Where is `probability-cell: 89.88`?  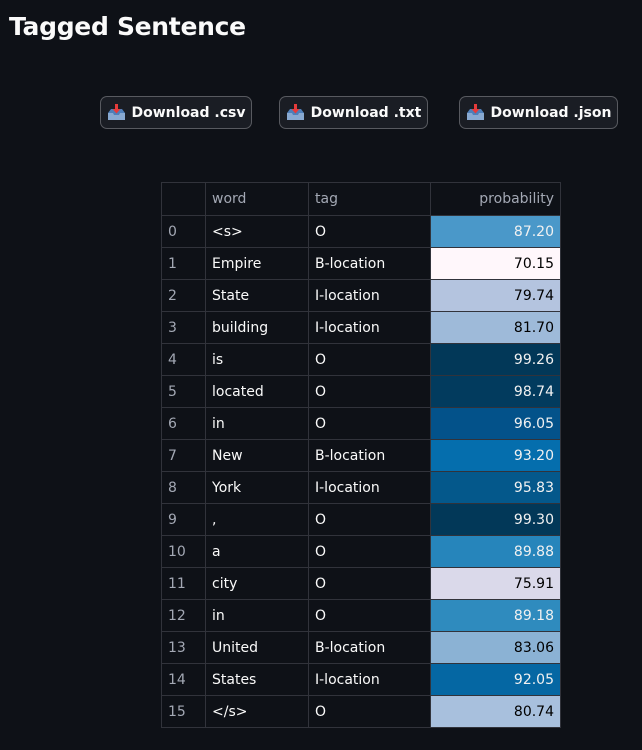 probability-cell: 89.88 is located at coordinates (495, 551).